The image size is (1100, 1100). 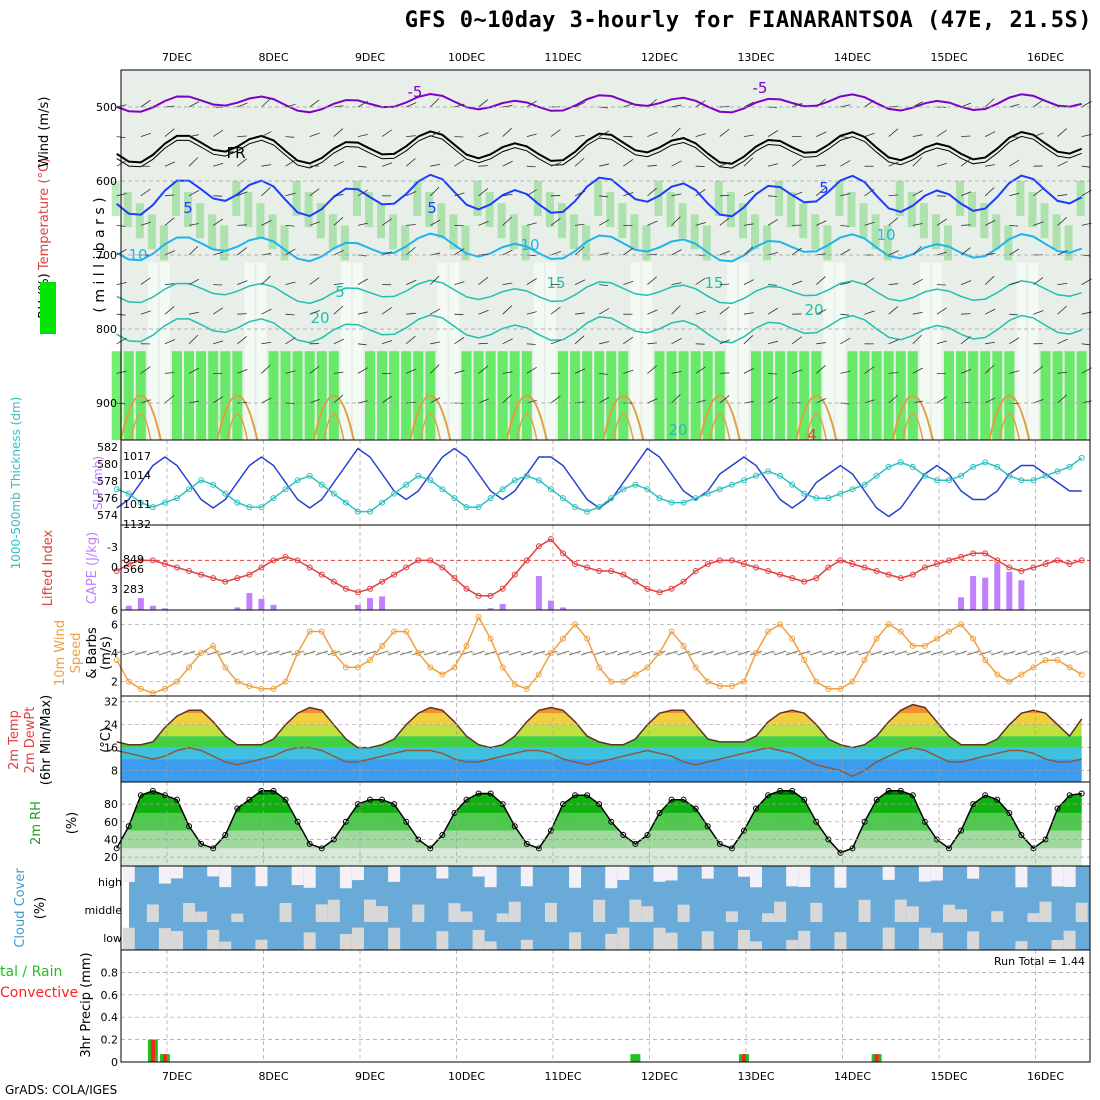 What do you see at coordinates (659, 57) in the screenshot?
I see `date-label-top: 12DEC` at bounding box center [659, 57].